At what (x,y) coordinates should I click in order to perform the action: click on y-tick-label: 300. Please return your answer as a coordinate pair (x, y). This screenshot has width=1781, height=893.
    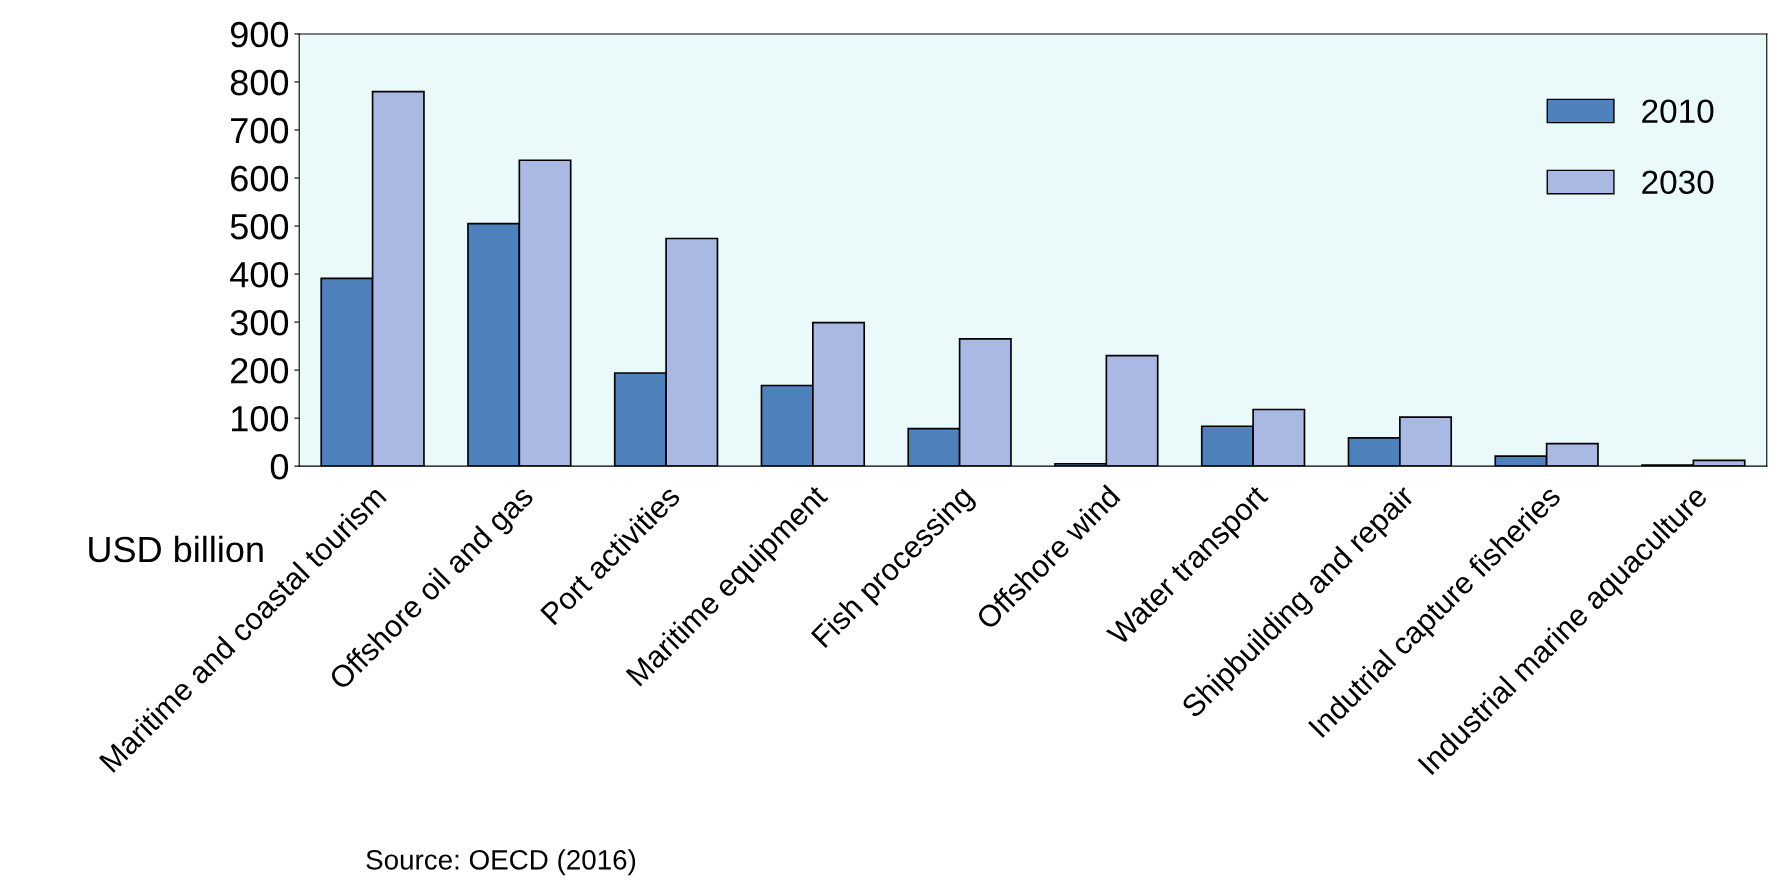
    Looking at the image, I should click on (259, 322).